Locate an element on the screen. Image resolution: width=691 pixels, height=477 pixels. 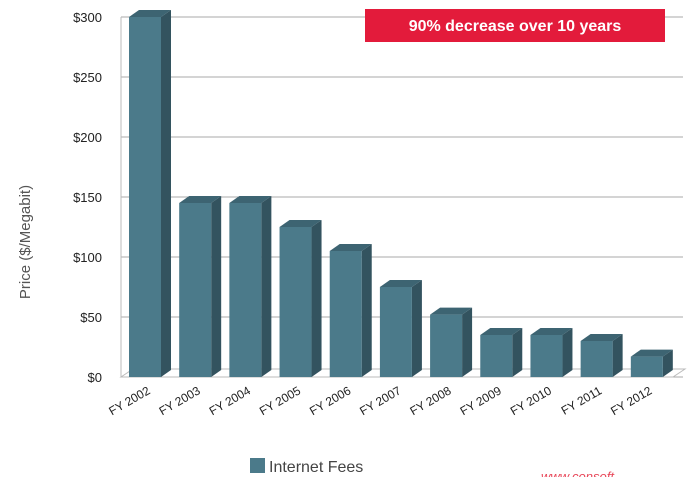
x-tick-label: FY 2006 is located at coordinates (330, 400).